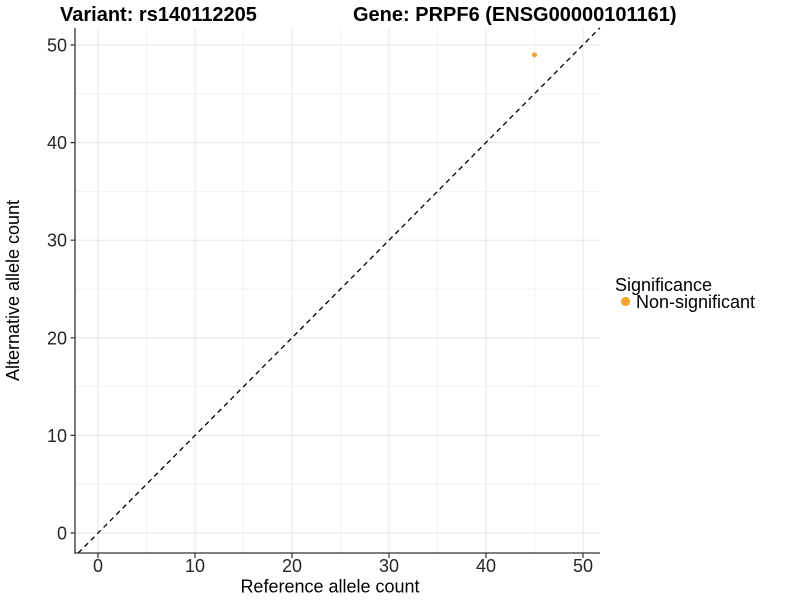 This screenshot has width=800, height=600. What do you see at coordinates (534, 55) in the screenshot?
I see `data-point` at bounding box center [534, 55].